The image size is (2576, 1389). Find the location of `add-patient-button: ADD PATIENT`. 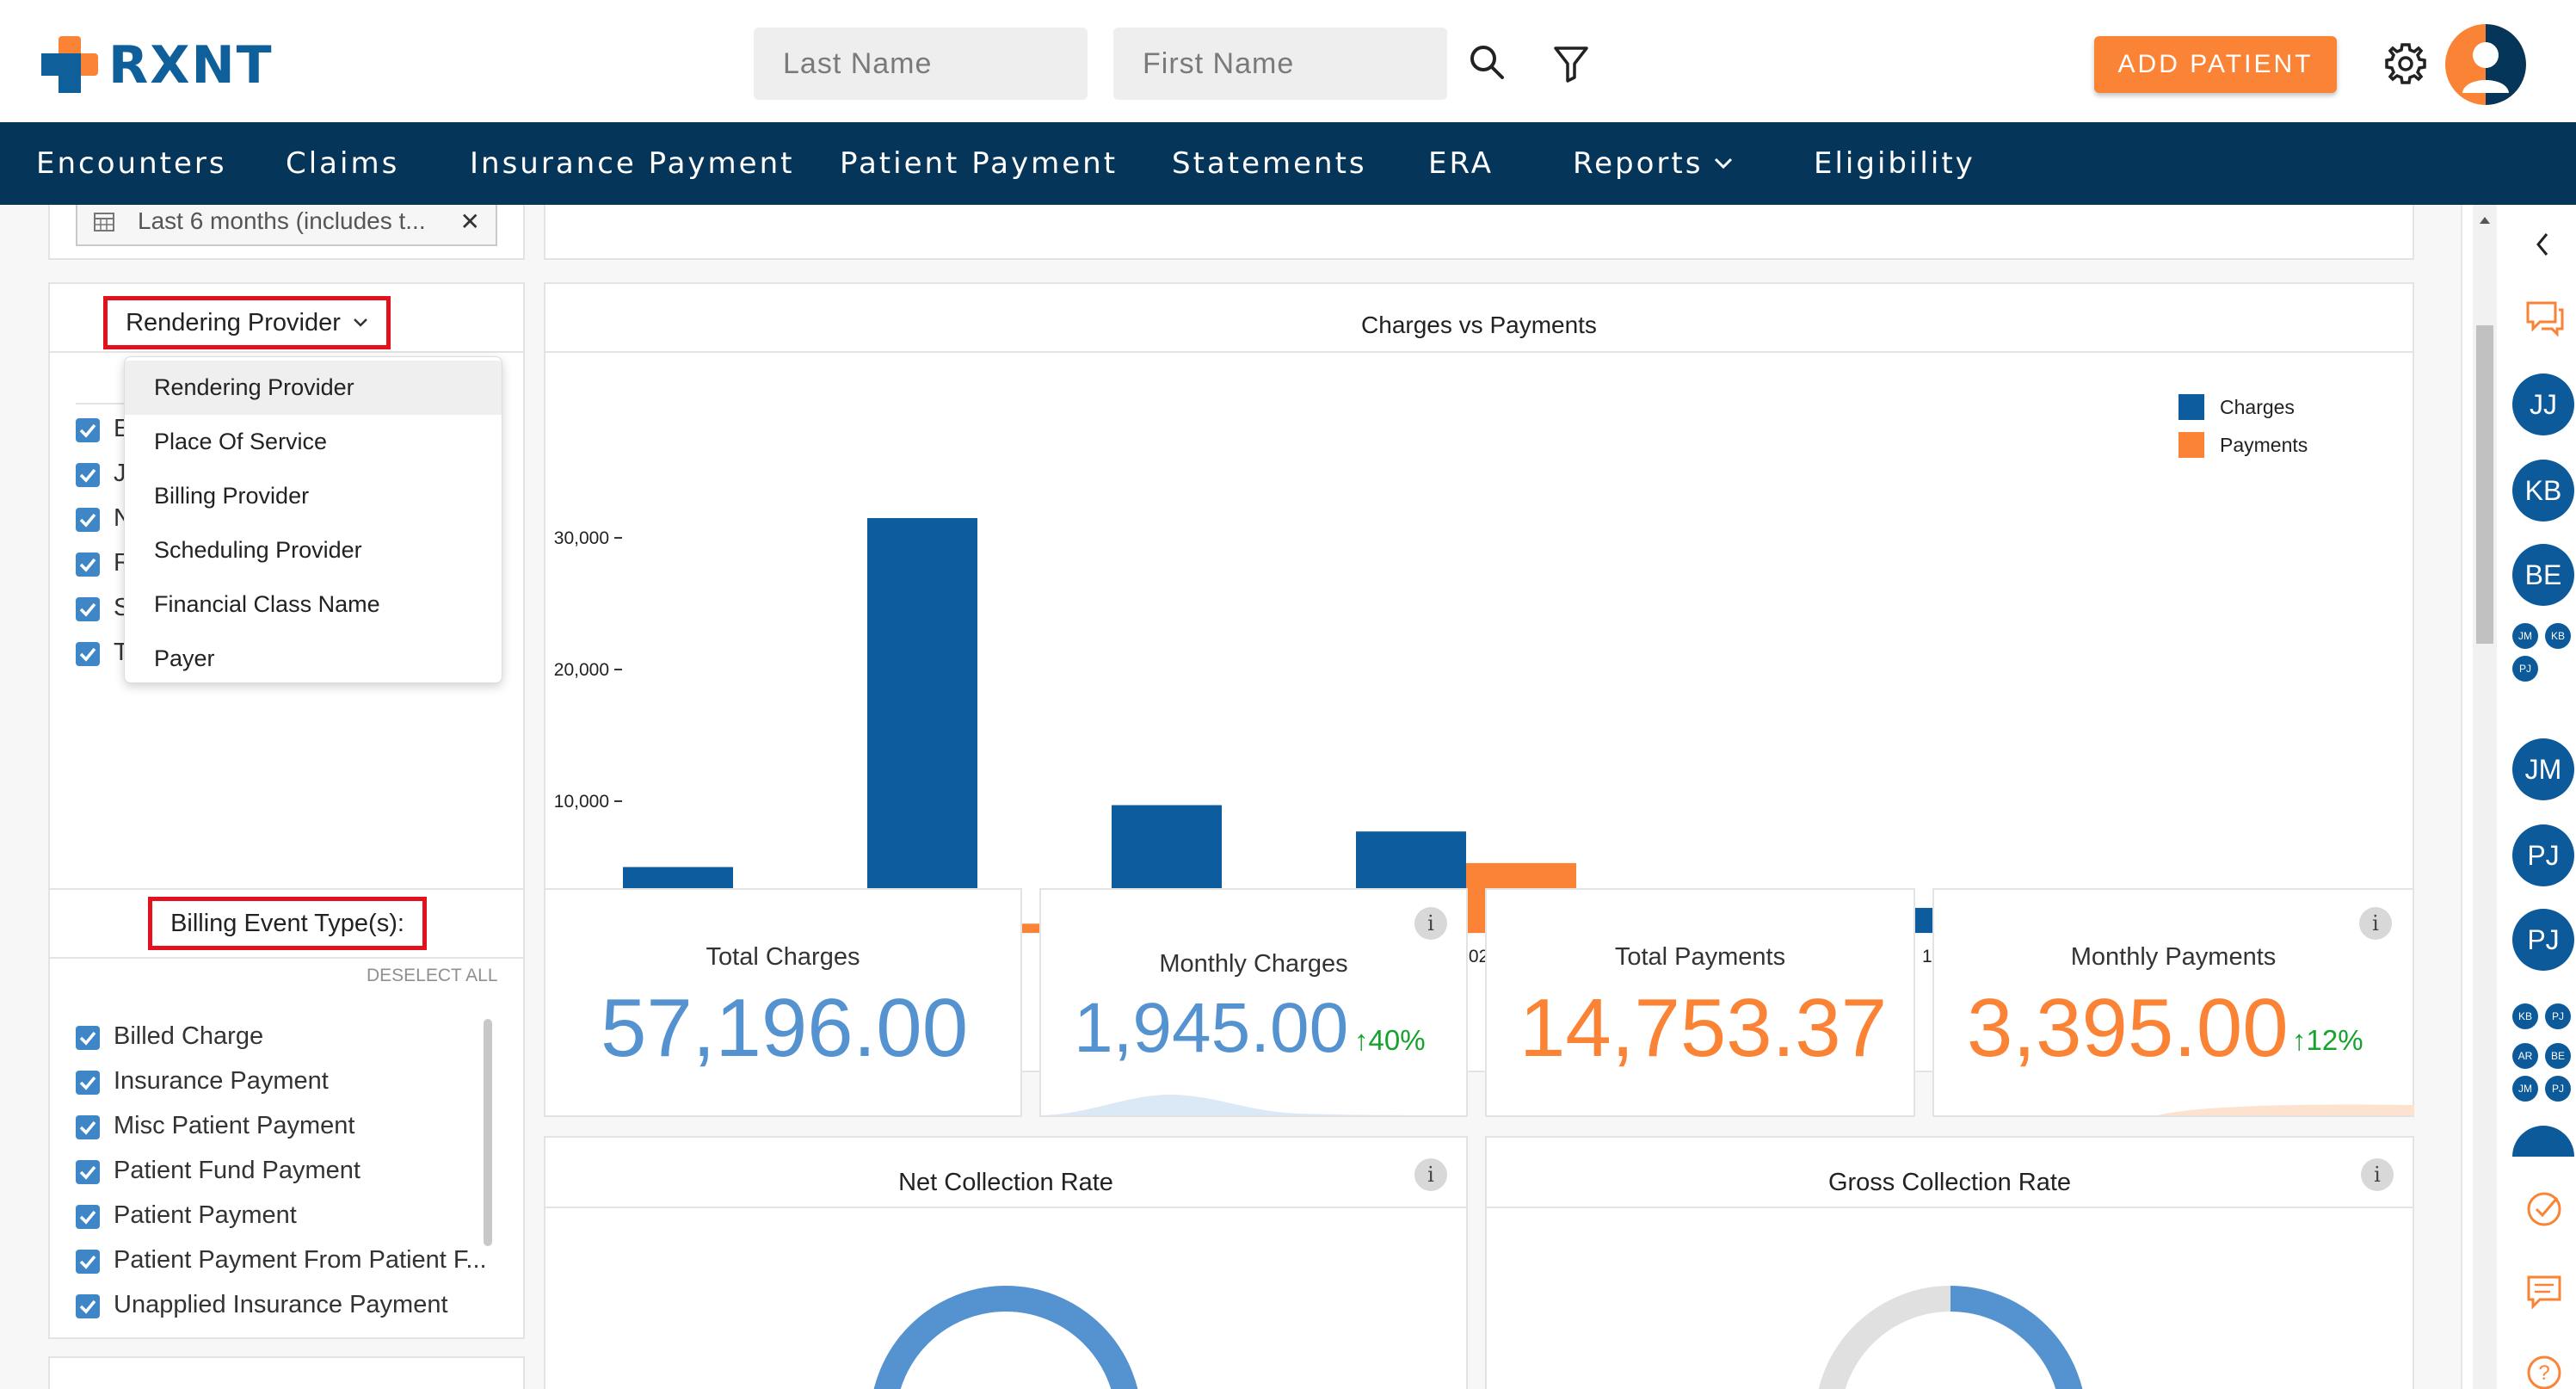

add-patient-button: ADD PATIENT is located at coordinates (2215, 64).